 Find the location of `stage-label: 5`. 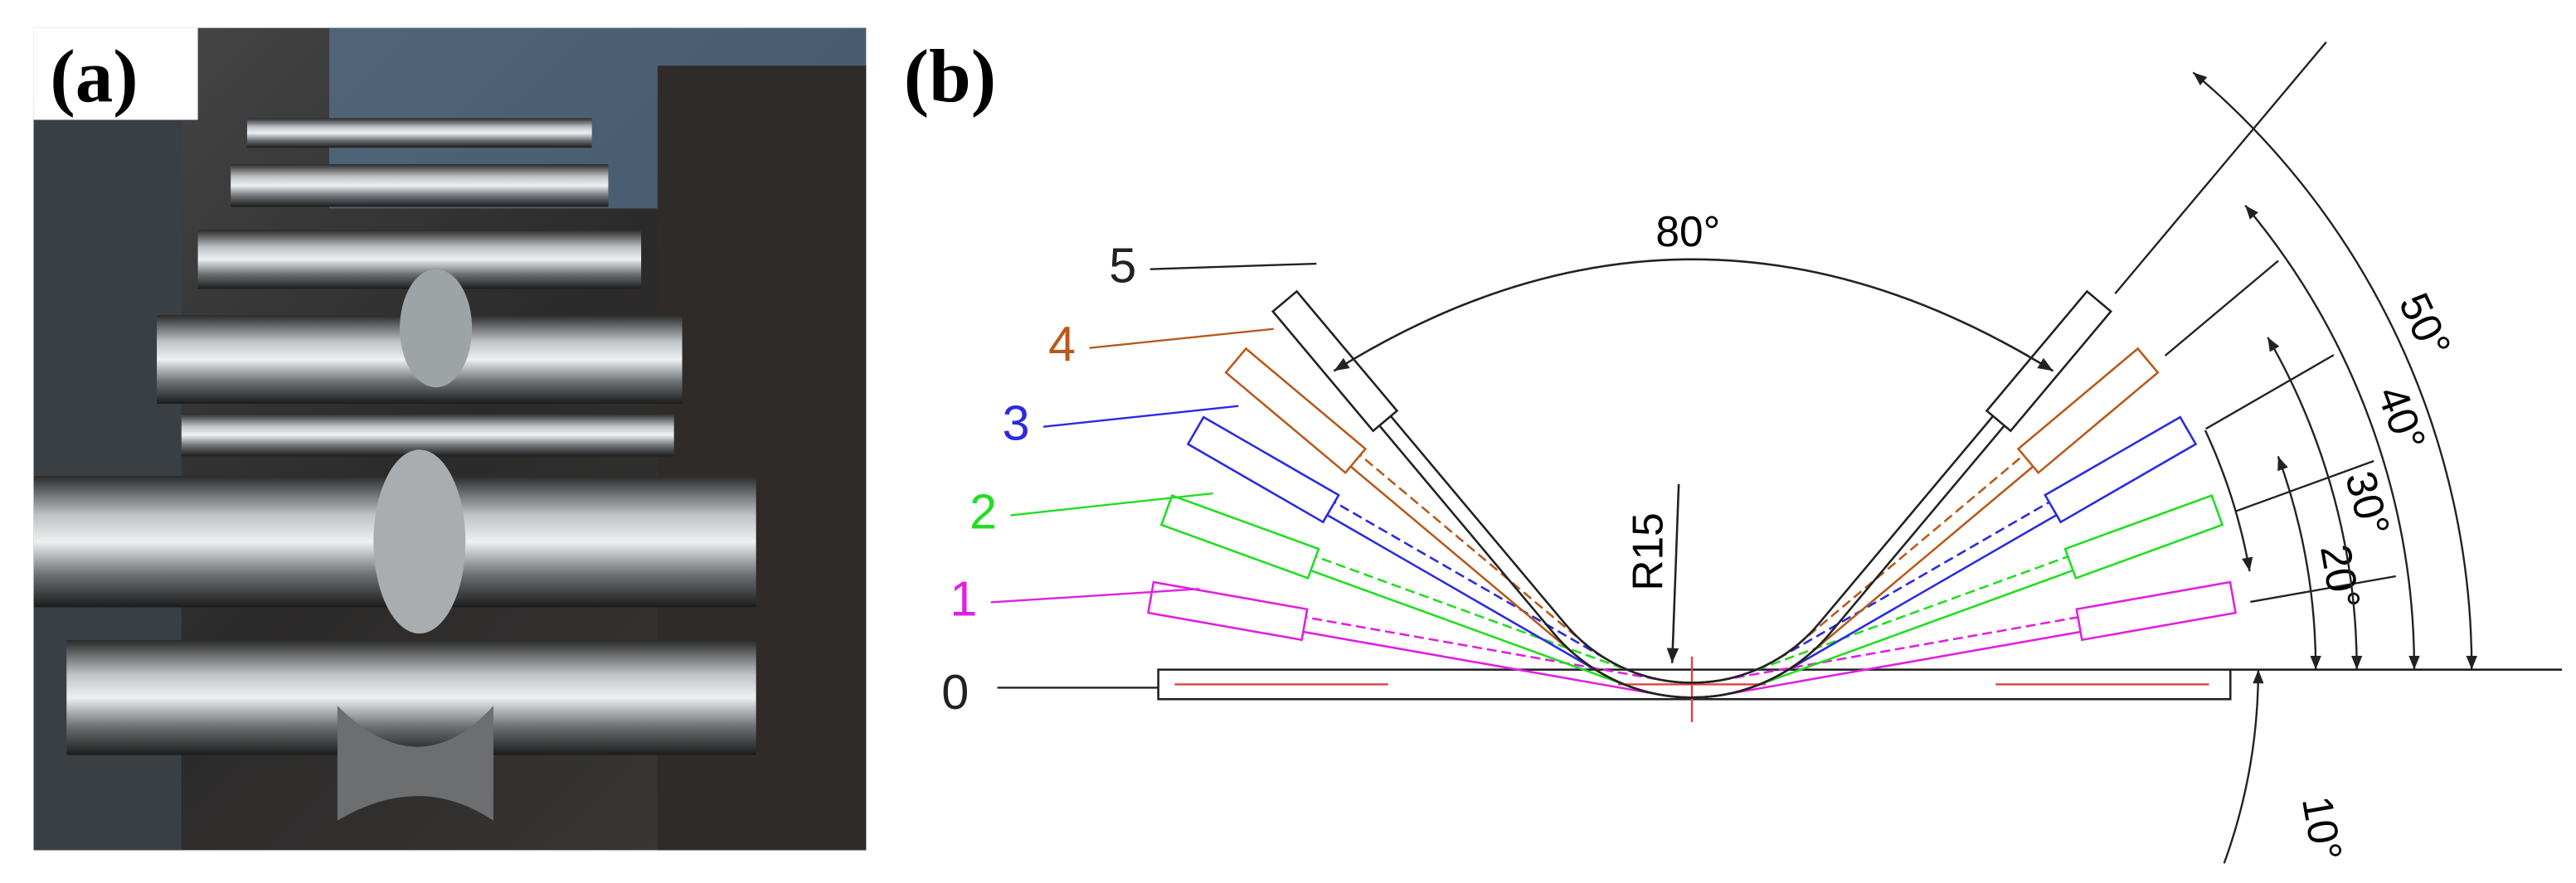

stage-label: 5 is located at coordinates (1122, 265).